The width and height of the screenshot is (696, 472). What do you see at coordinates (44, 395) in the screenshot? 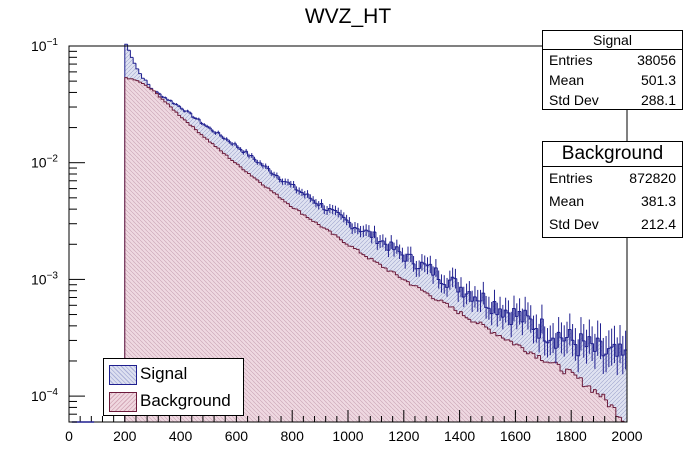
I see `y-tick-label: 10⁻⁴` at bounding box center [44, 395].